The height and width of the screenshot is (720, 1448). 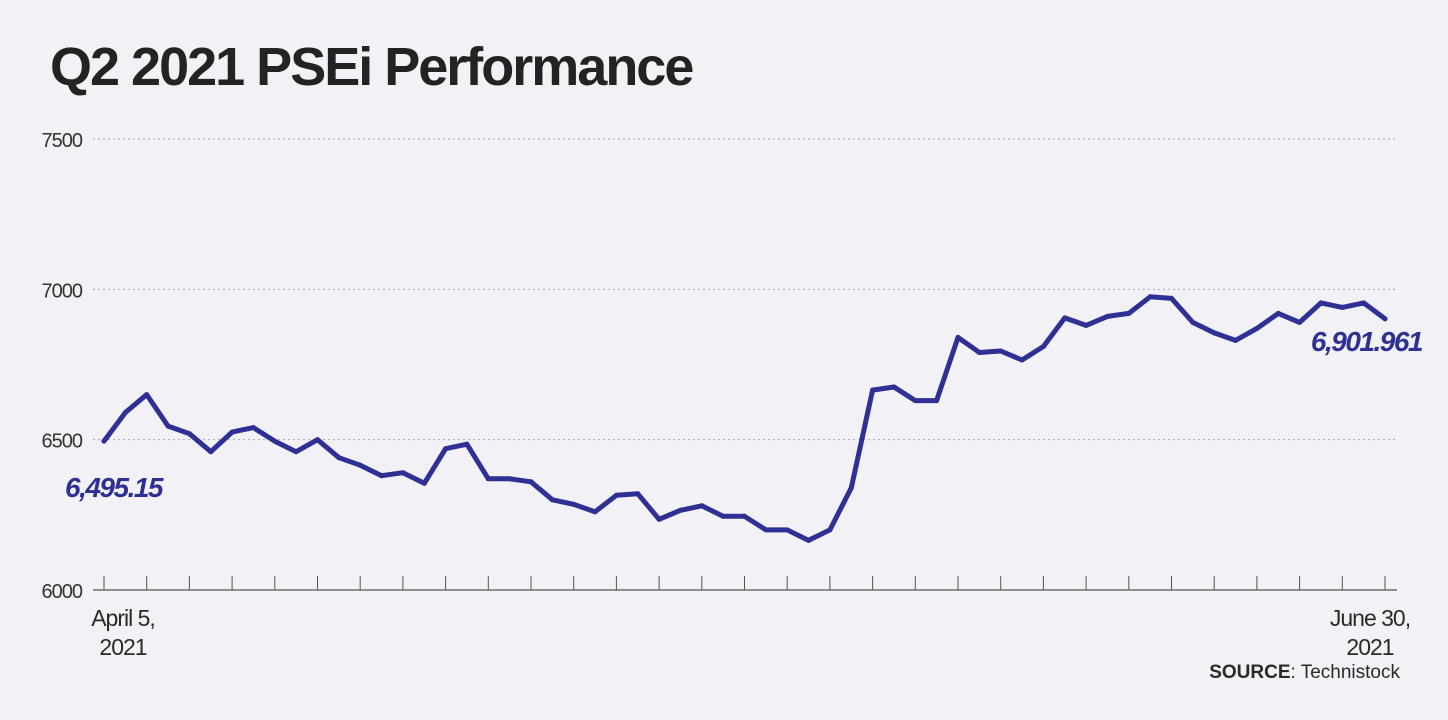 What do you see at coordinates (62, 442) in the screenshot?
I see `y-tick-label-6500: 6500` at bounding box center [62, 442].